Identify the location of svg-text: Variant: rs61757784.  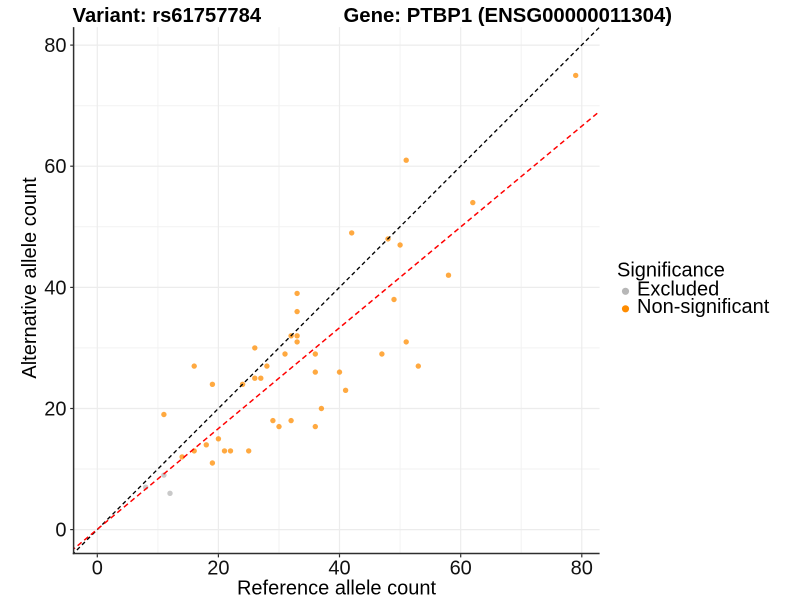
(167, 16).